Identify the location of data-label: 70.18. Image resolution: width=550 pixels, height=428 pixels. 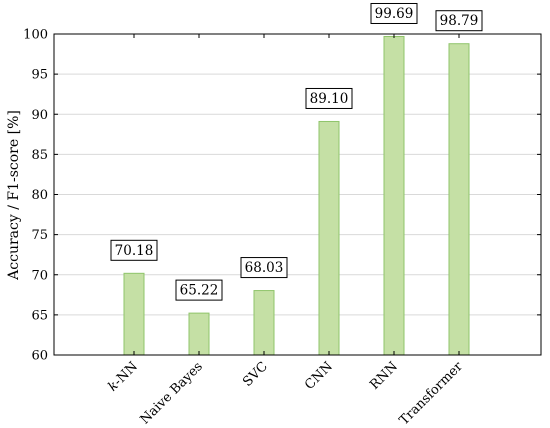
(134, 251).